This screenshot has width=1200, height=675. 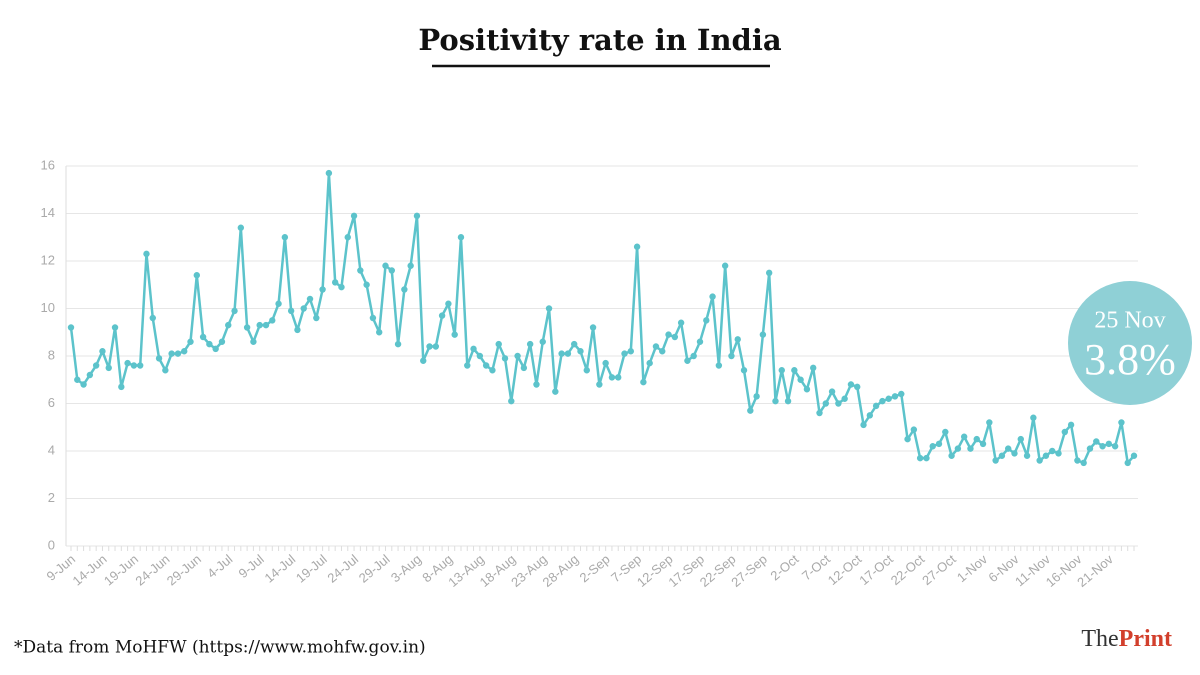 What do you see at coordinates (152, 569) in the screenshot?
I see `x-tick-label: 24-Jun` at bounding box center [152, 569].